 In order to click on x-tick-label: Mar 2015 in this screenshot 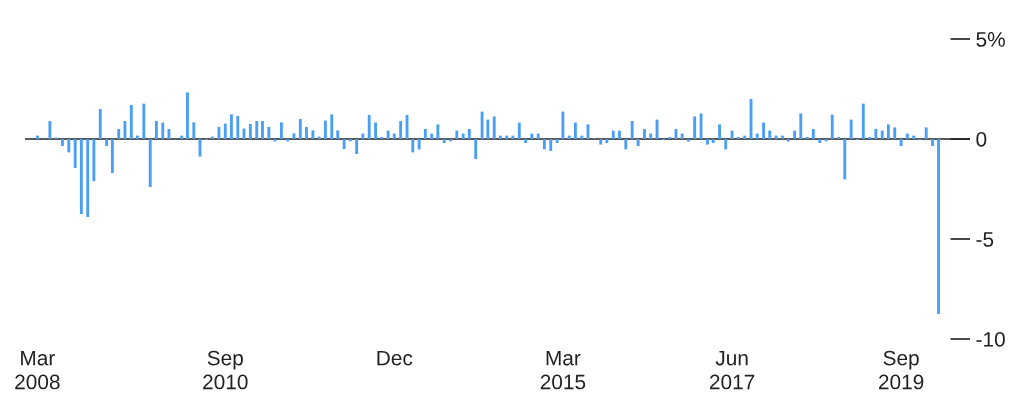, I will do `click(563, 370)`.